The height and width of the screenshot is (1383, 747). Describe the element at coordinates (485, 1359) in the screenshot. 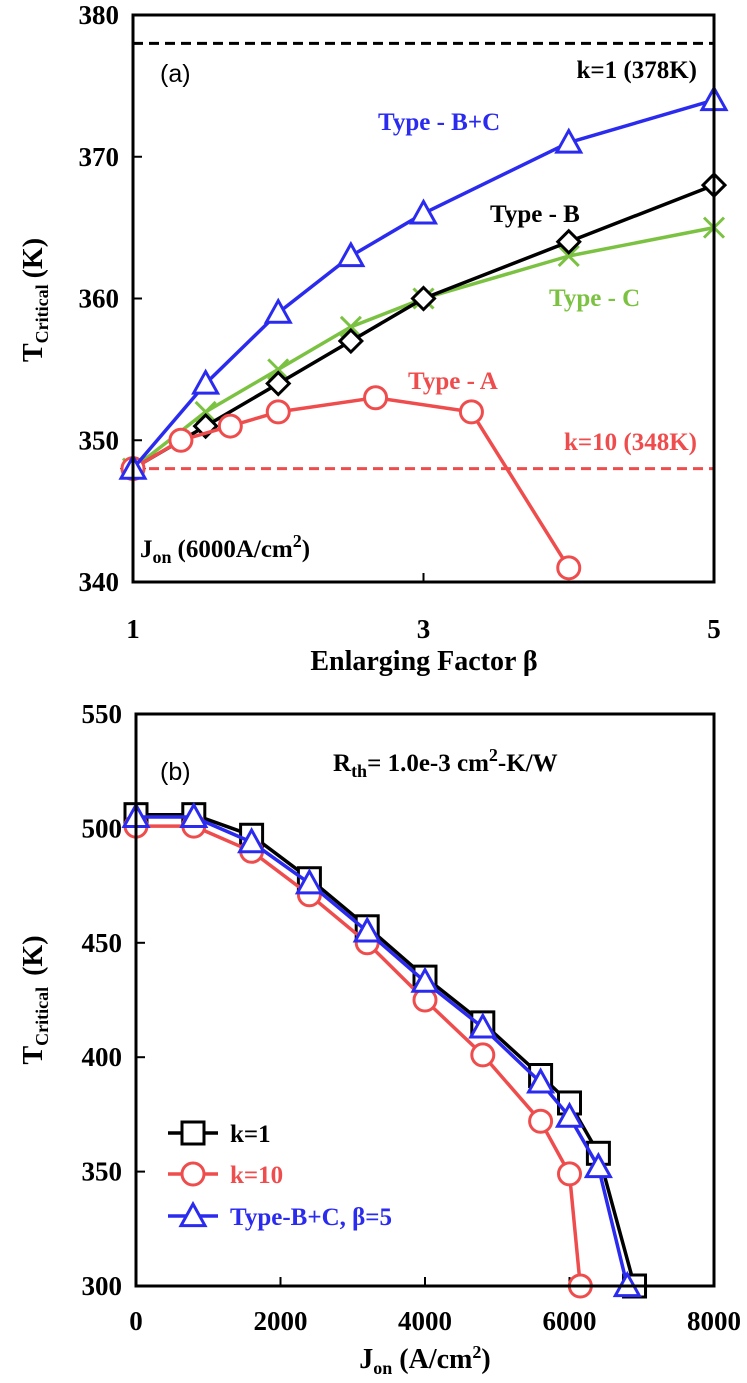

I see `panel-b-xlabel-close: )` at that location.